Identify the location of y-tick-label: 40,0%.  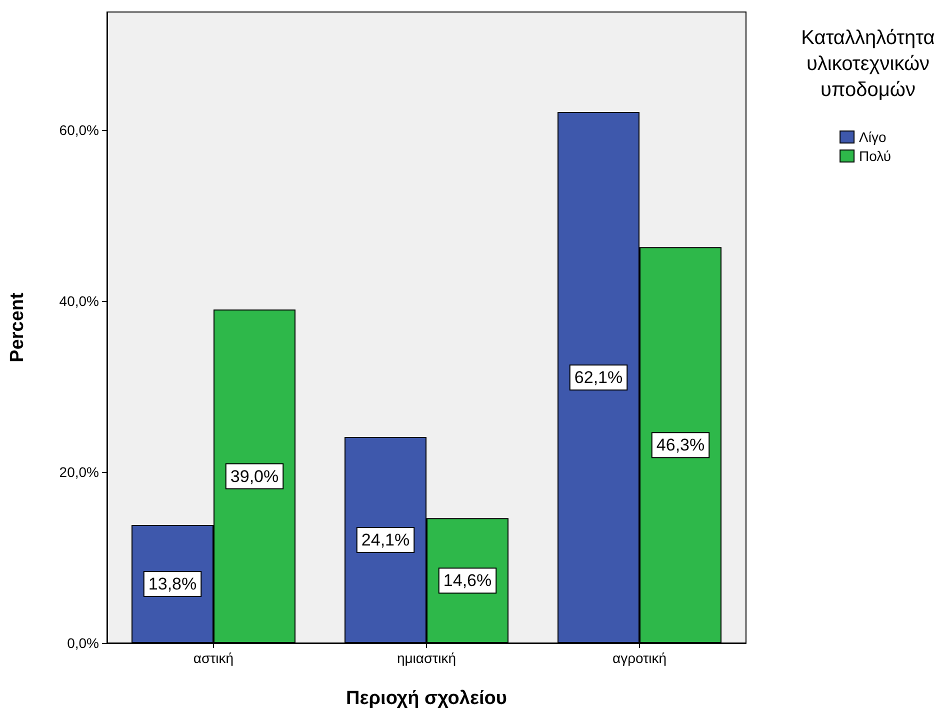
(79, 300).